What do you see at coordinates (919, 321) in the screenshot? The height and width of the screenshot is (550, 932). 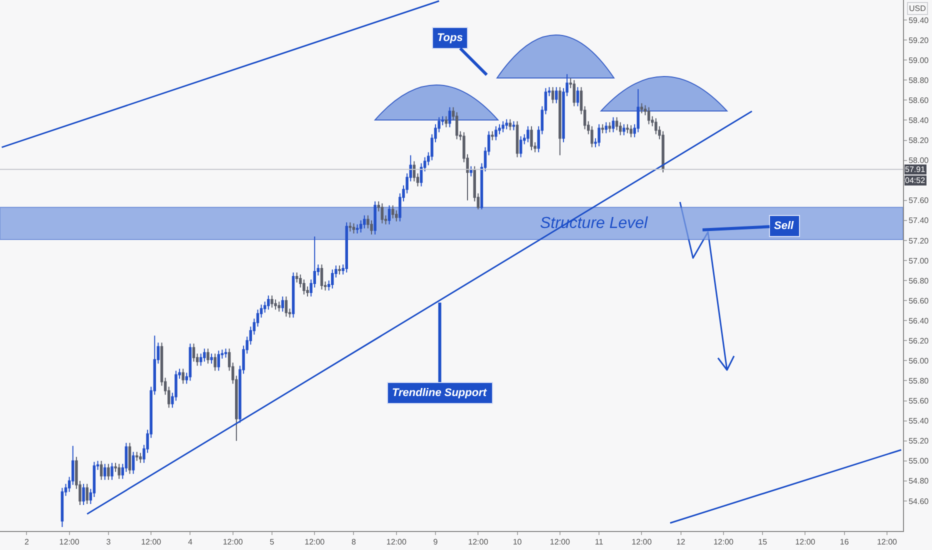 I see `y-tick-label: 56.40` at bounding box center [919, 321].